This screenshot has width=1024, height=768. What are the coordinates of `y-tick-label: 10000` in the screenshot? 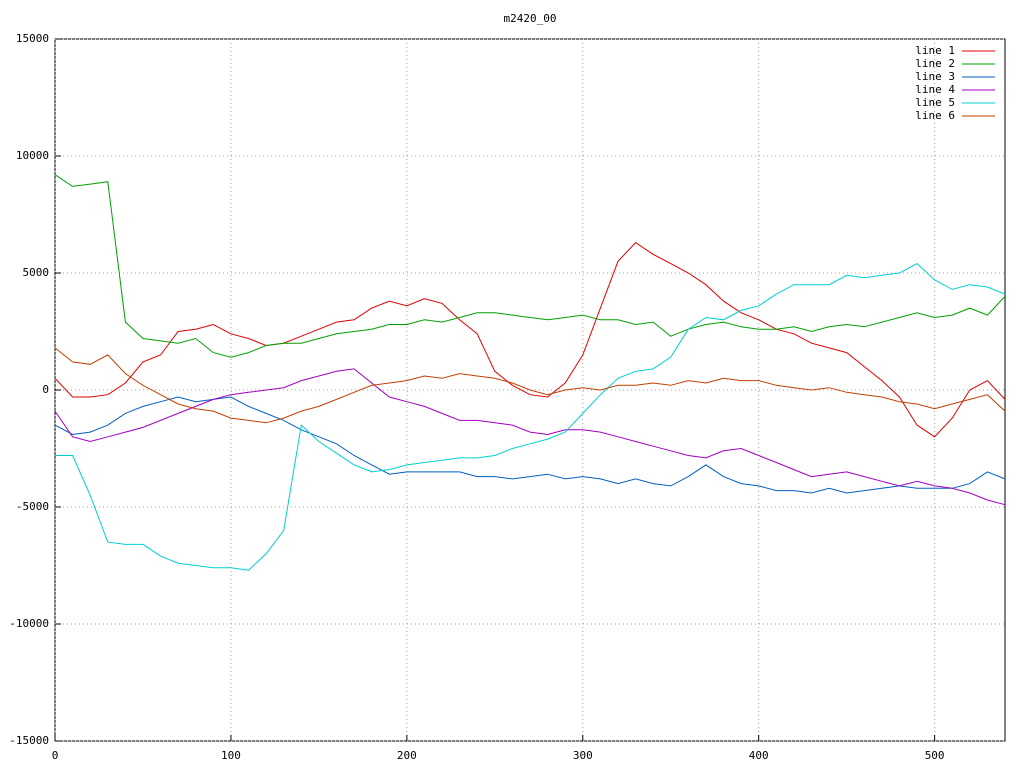 It's located at (32, 155).